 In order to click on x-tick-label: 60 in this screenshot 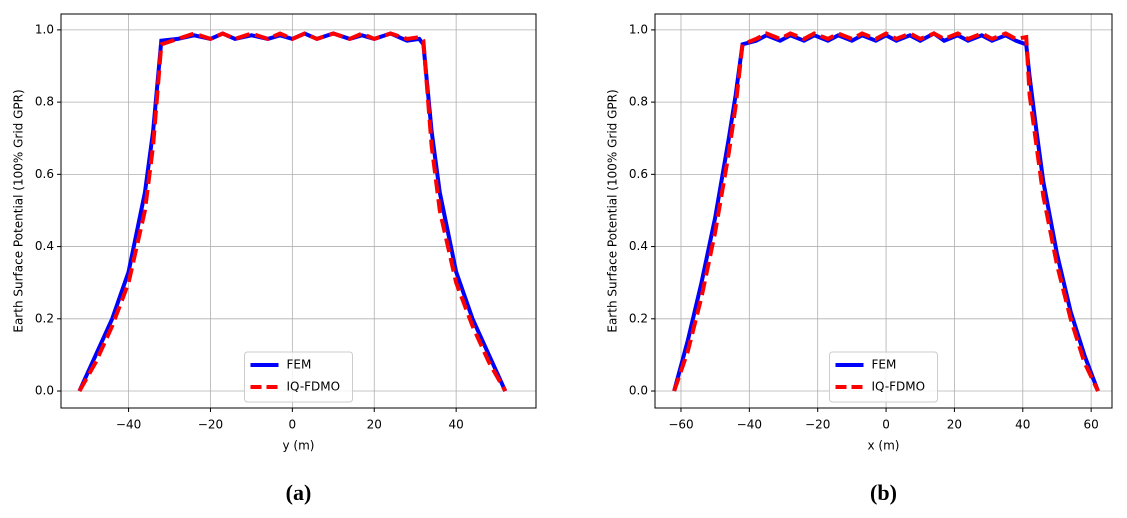, I will do `click(1091, 425)`.